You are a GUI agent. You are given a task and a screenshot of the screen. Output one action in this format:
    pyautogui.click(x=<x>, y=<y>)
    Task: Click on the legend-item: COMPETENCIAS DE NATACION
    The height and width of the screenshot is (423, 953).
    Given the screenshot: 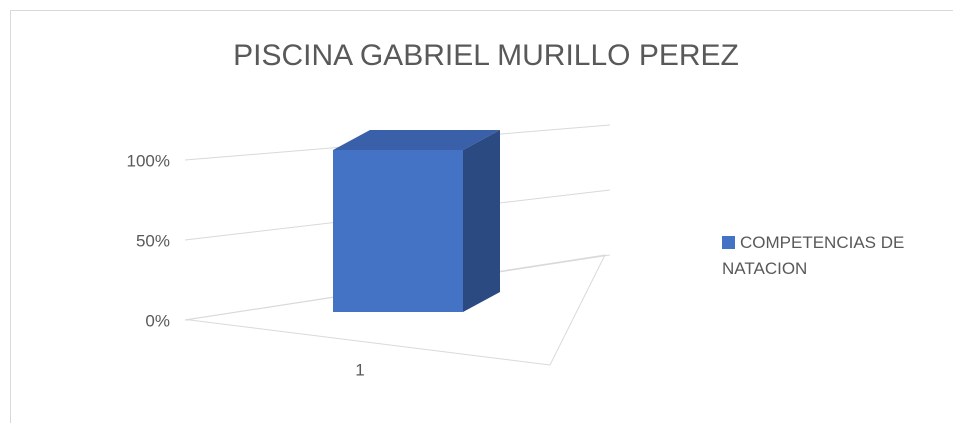 What is the action you would take?
    pyautogui.click(x=832, y=256)
    